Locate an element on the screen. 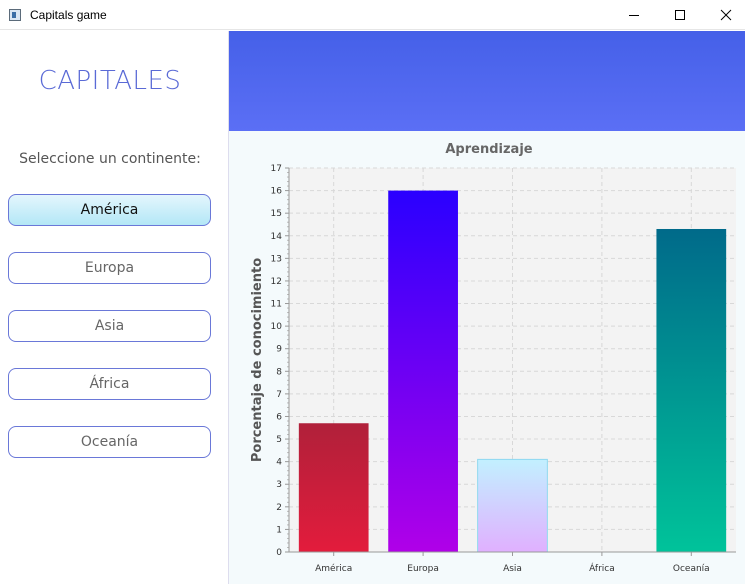 This screenshot has width=745, height=584. continent-button-europa: Europa is located at coordinates (109, 268).